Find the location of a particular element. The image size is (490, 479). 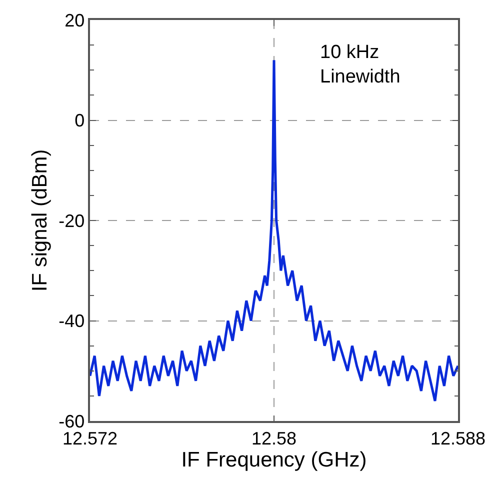

y-tick-label: 0 is located at coordinates (79, 120).